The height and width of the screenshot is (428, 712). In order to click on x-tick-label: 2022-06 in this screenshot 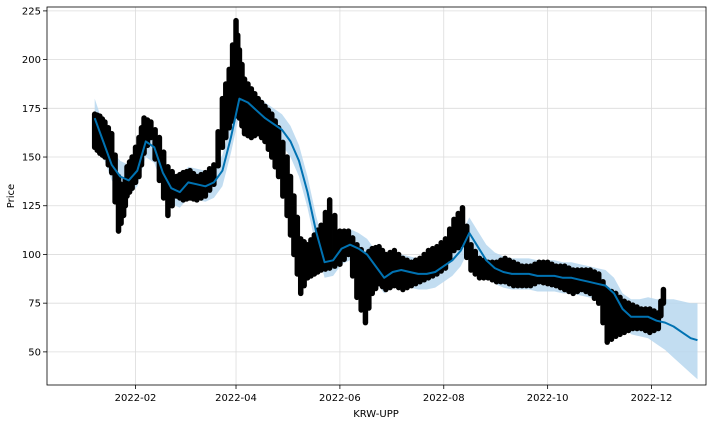, I will do `click(340, 398)`.